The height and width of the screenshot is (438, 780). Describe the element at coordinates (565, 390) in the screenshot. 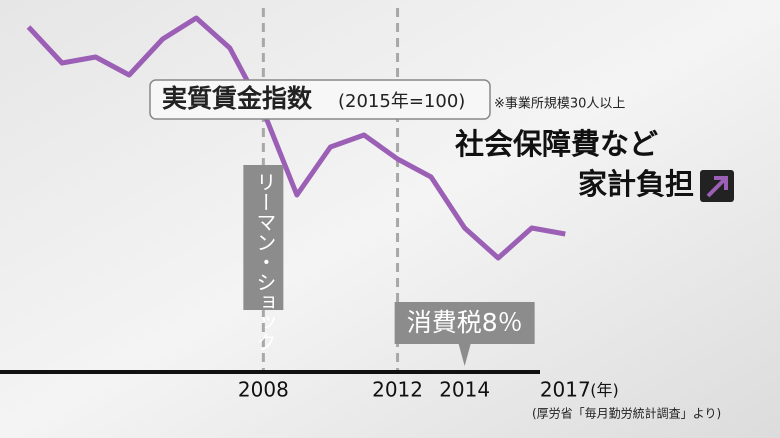

I see `x-tick-label: 2017` at that location.